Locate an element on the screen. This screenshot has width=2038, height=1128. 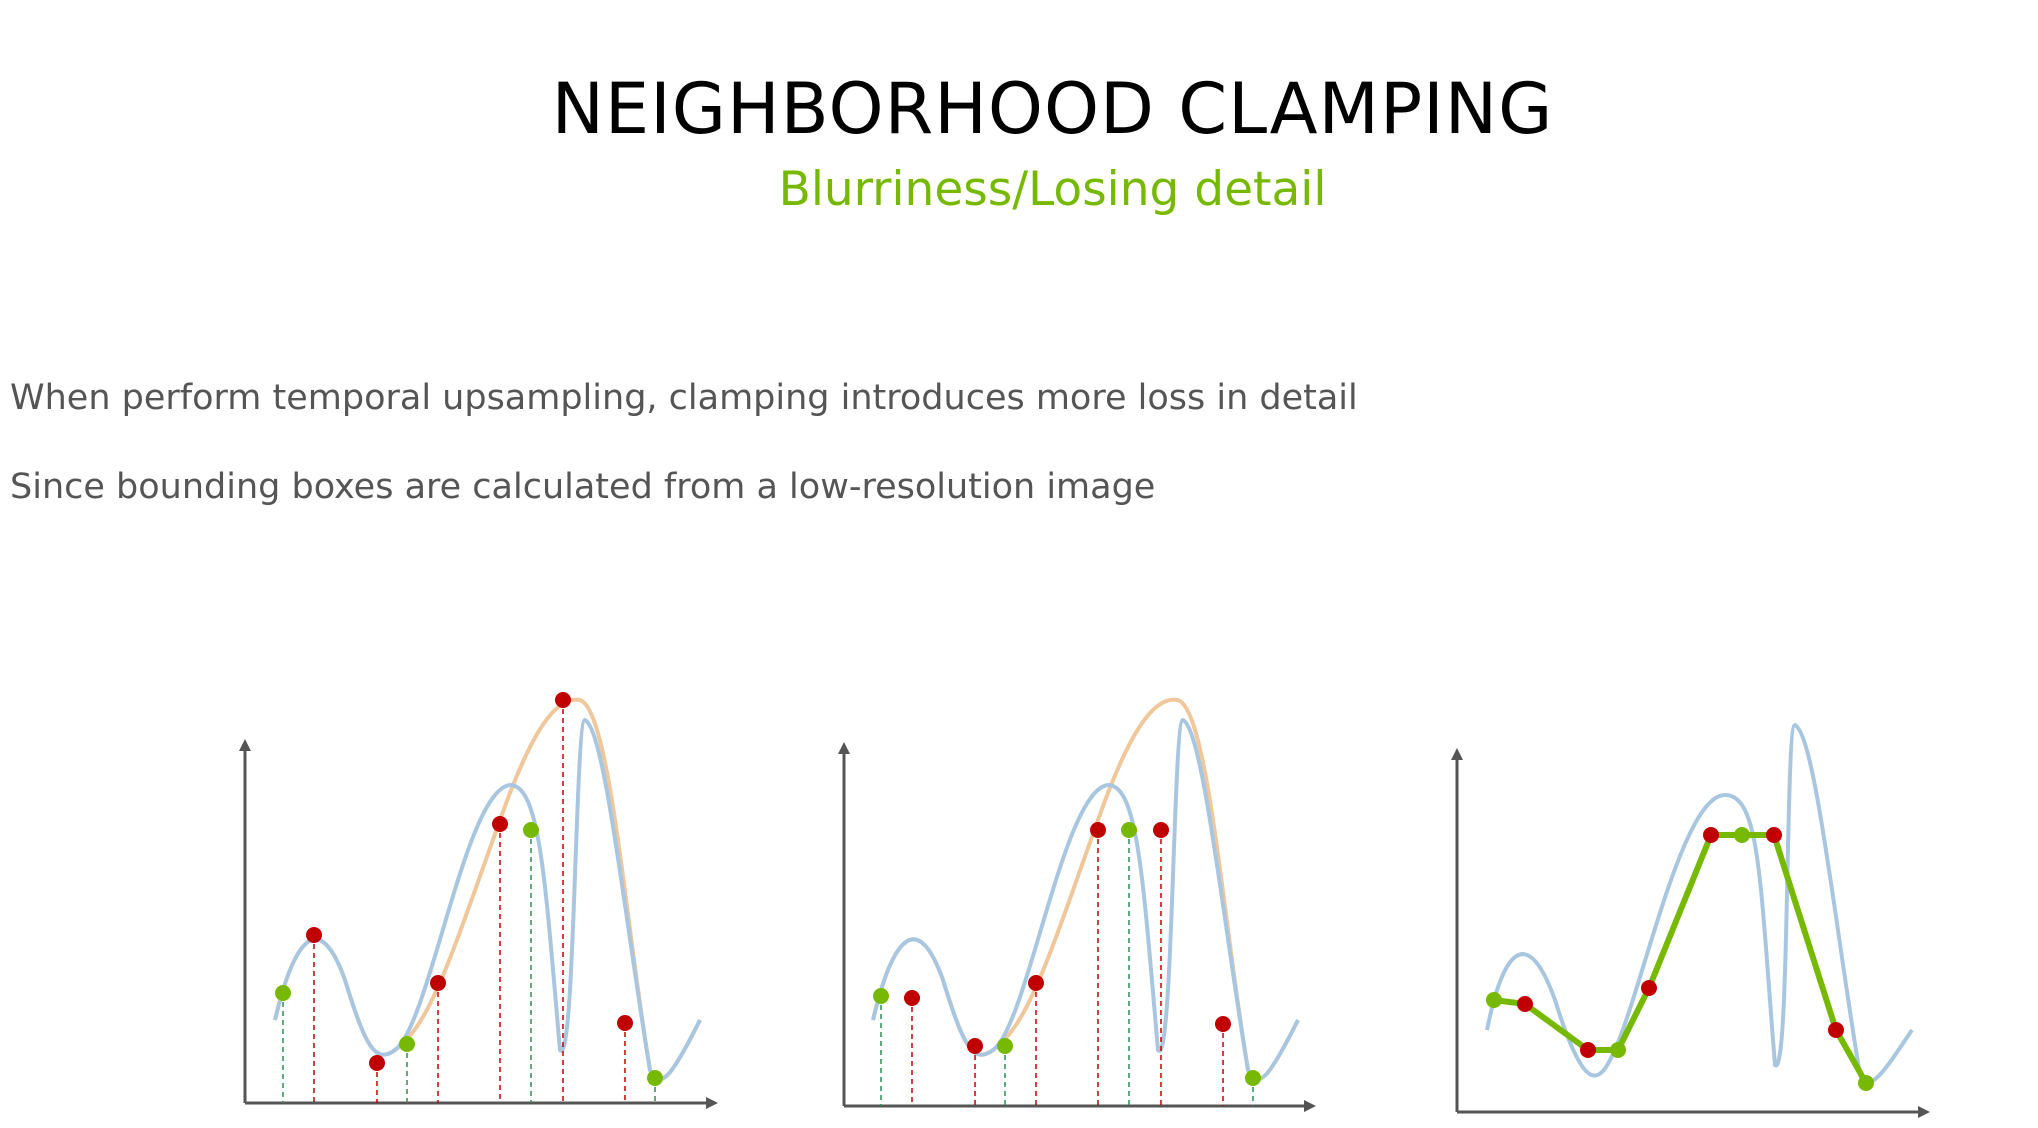
panel-1-blue-curve is located at coordinates (487, 899).